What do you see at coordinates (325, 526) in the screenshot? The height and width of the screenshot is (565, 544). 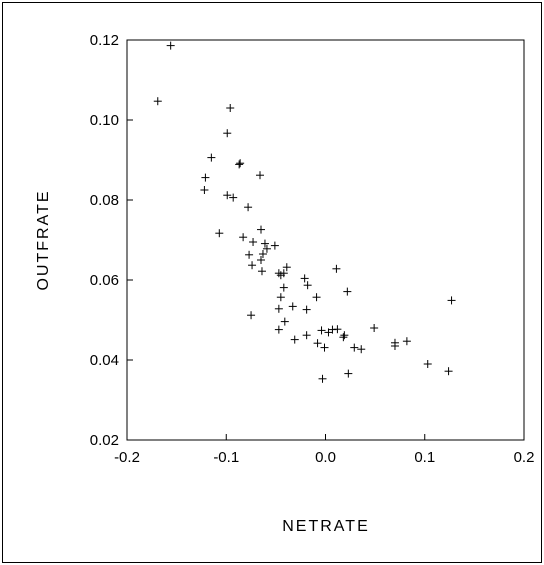 I see `x-axis-title: NETRATE` at bounding box center [325, 526].